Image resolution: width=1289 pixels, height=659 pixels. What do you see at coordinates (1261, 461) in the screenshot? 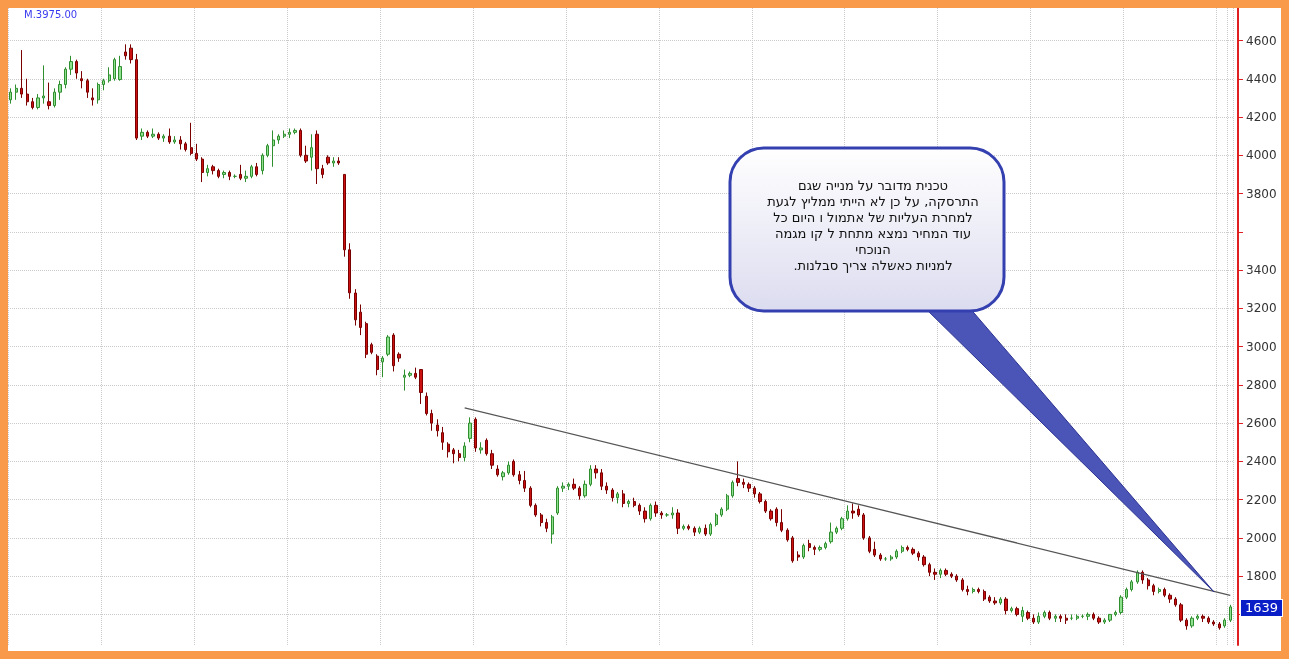
I see `y-tick-label: 2400` at bounding box center [1261, 461].